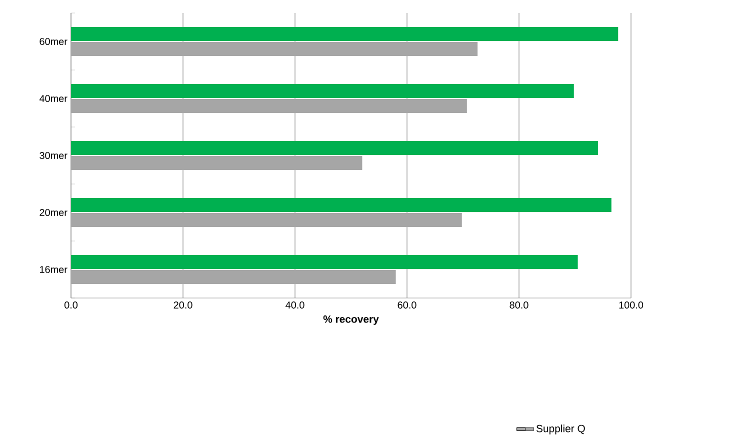 The width and height of the screenshot is (749, 438). I want to click on y-tick-label: 16mer, so click(54, 270).